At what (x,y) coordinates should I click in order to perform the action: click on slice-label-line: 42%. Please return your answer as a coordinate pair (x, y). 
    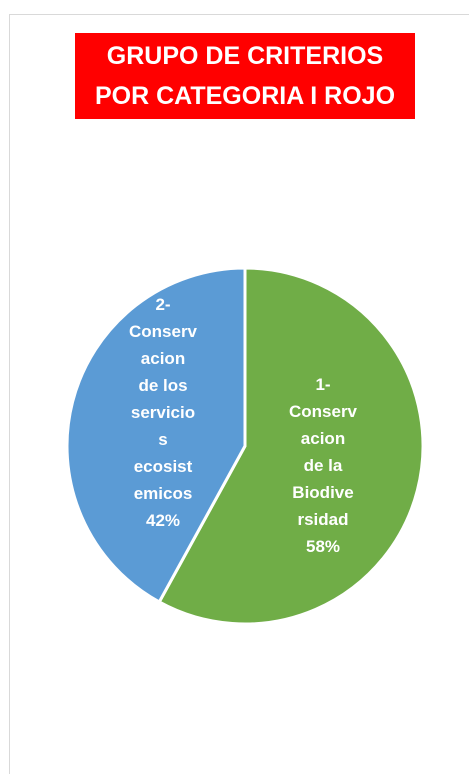
    Looking at the image, I should click on (163, 520).